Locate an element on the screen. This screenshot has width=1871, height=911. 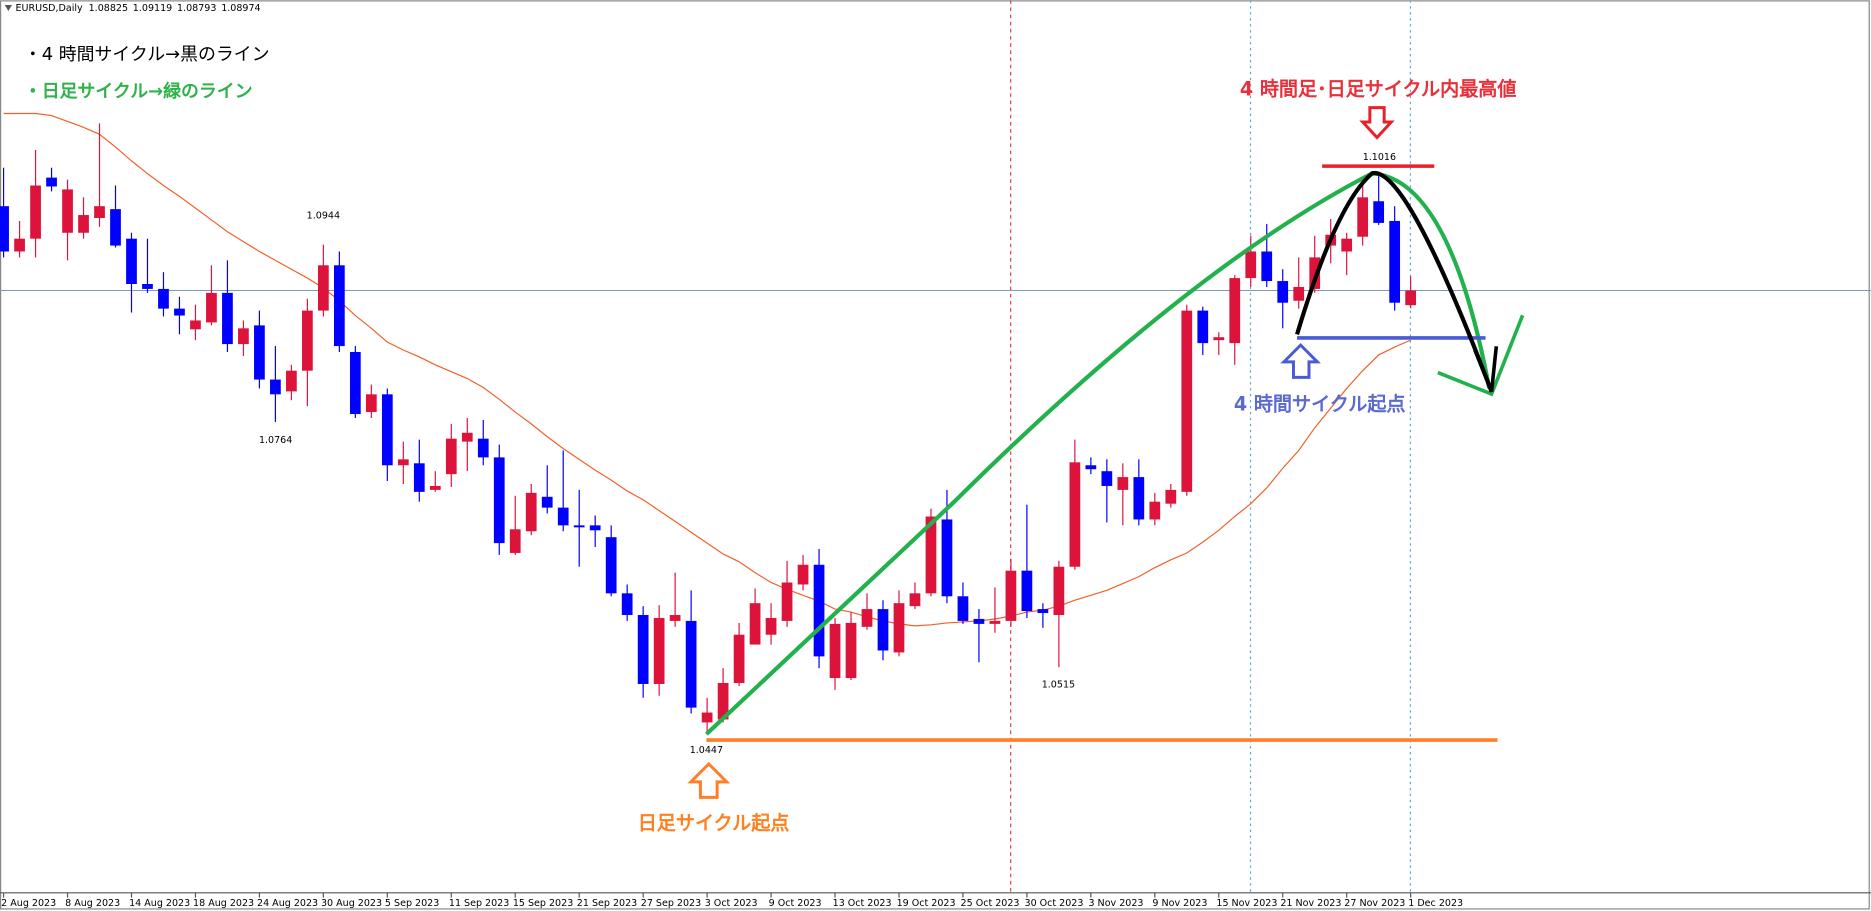
high-label: 1.1016 is located at coordinates (1379, 157).